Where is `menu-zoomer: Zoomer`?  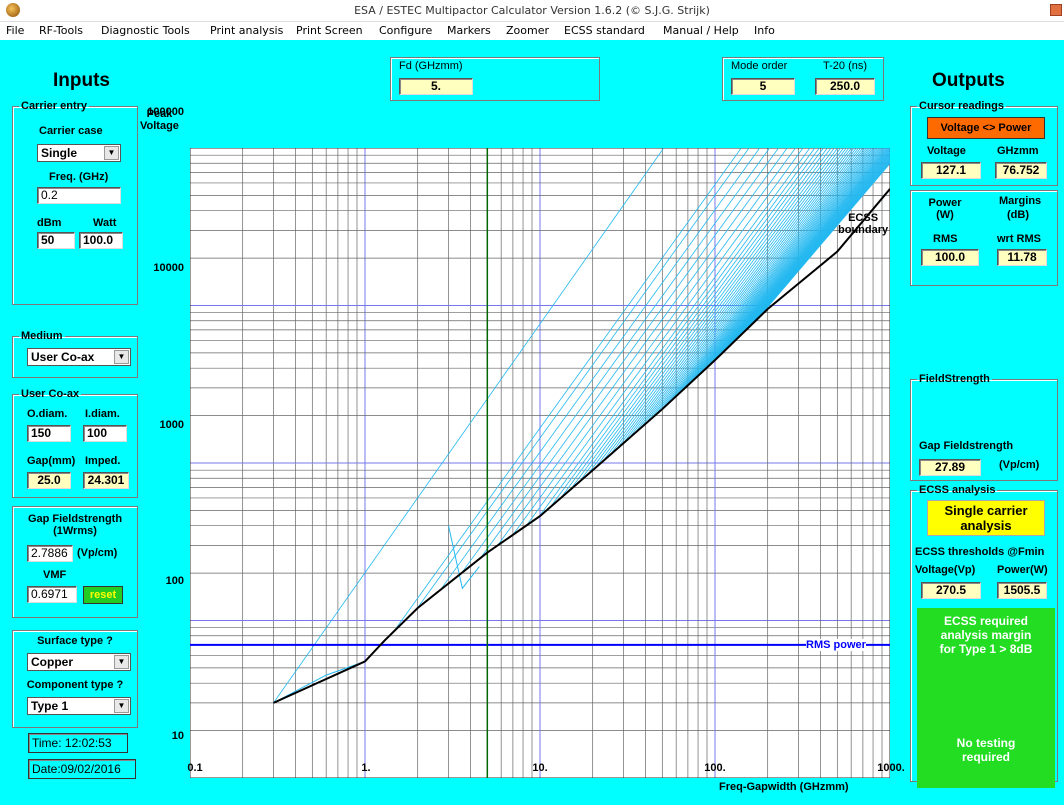 menu-zoomer: Zoomer is located at coordinates (528, 30).